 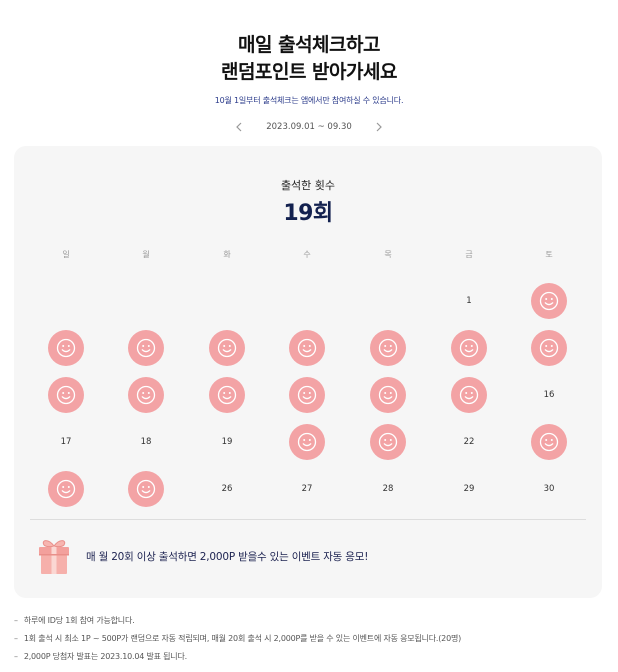 What do you see at coordinates (227, 556) in the screenshot?
I see `event-text: 매 월 20회 이상 출석하면 2,000P 받을수 있는 이벤트 자동 응모!` at bounding box center [227, 556].